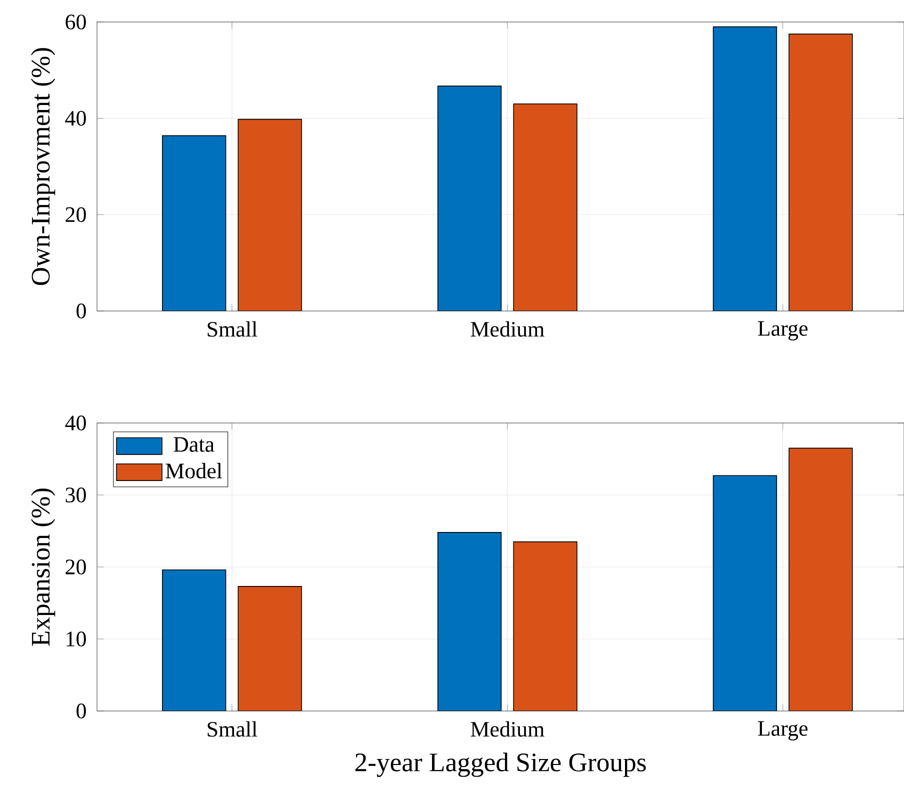  I want to click on legend-label: Model, so click(194, 470).